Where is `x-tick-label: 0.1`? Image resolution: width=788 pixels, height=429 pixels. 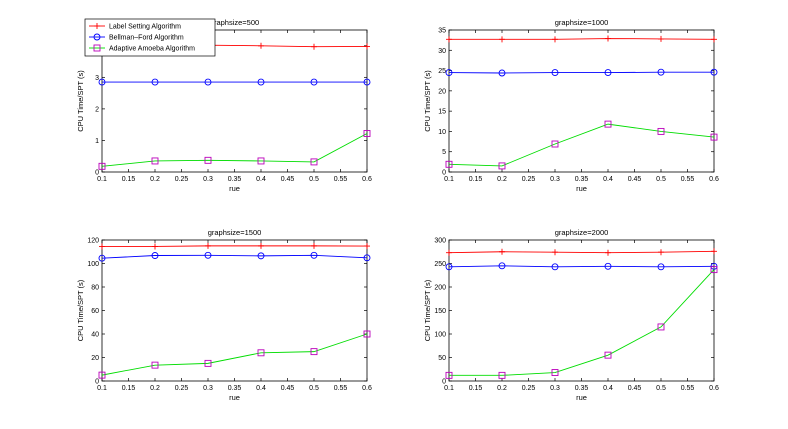 x-tick-label: 0.1 is located at coordinates (102, 388).